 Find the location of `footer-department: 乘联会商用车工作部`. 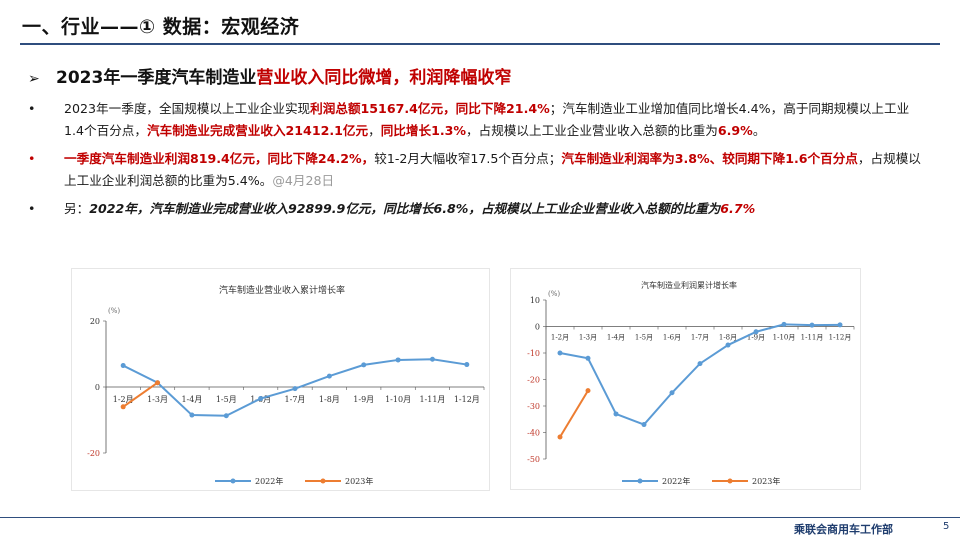

footer-department: 乘联会商用车工作部 is located at coordinates (843, 529).